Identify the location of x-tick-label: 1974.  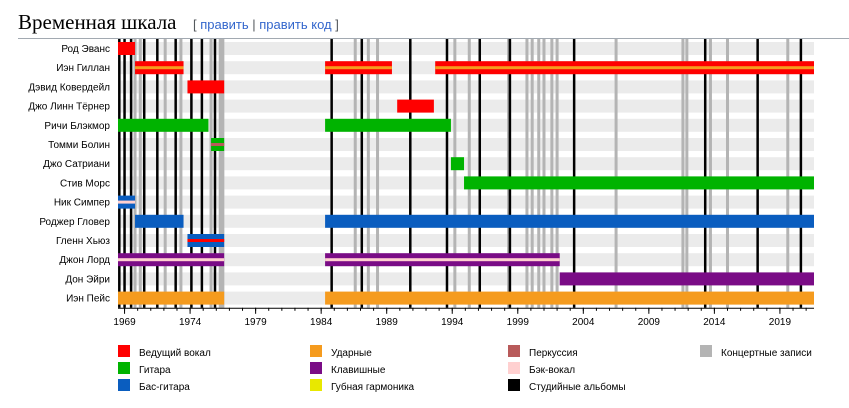
(190, 322).